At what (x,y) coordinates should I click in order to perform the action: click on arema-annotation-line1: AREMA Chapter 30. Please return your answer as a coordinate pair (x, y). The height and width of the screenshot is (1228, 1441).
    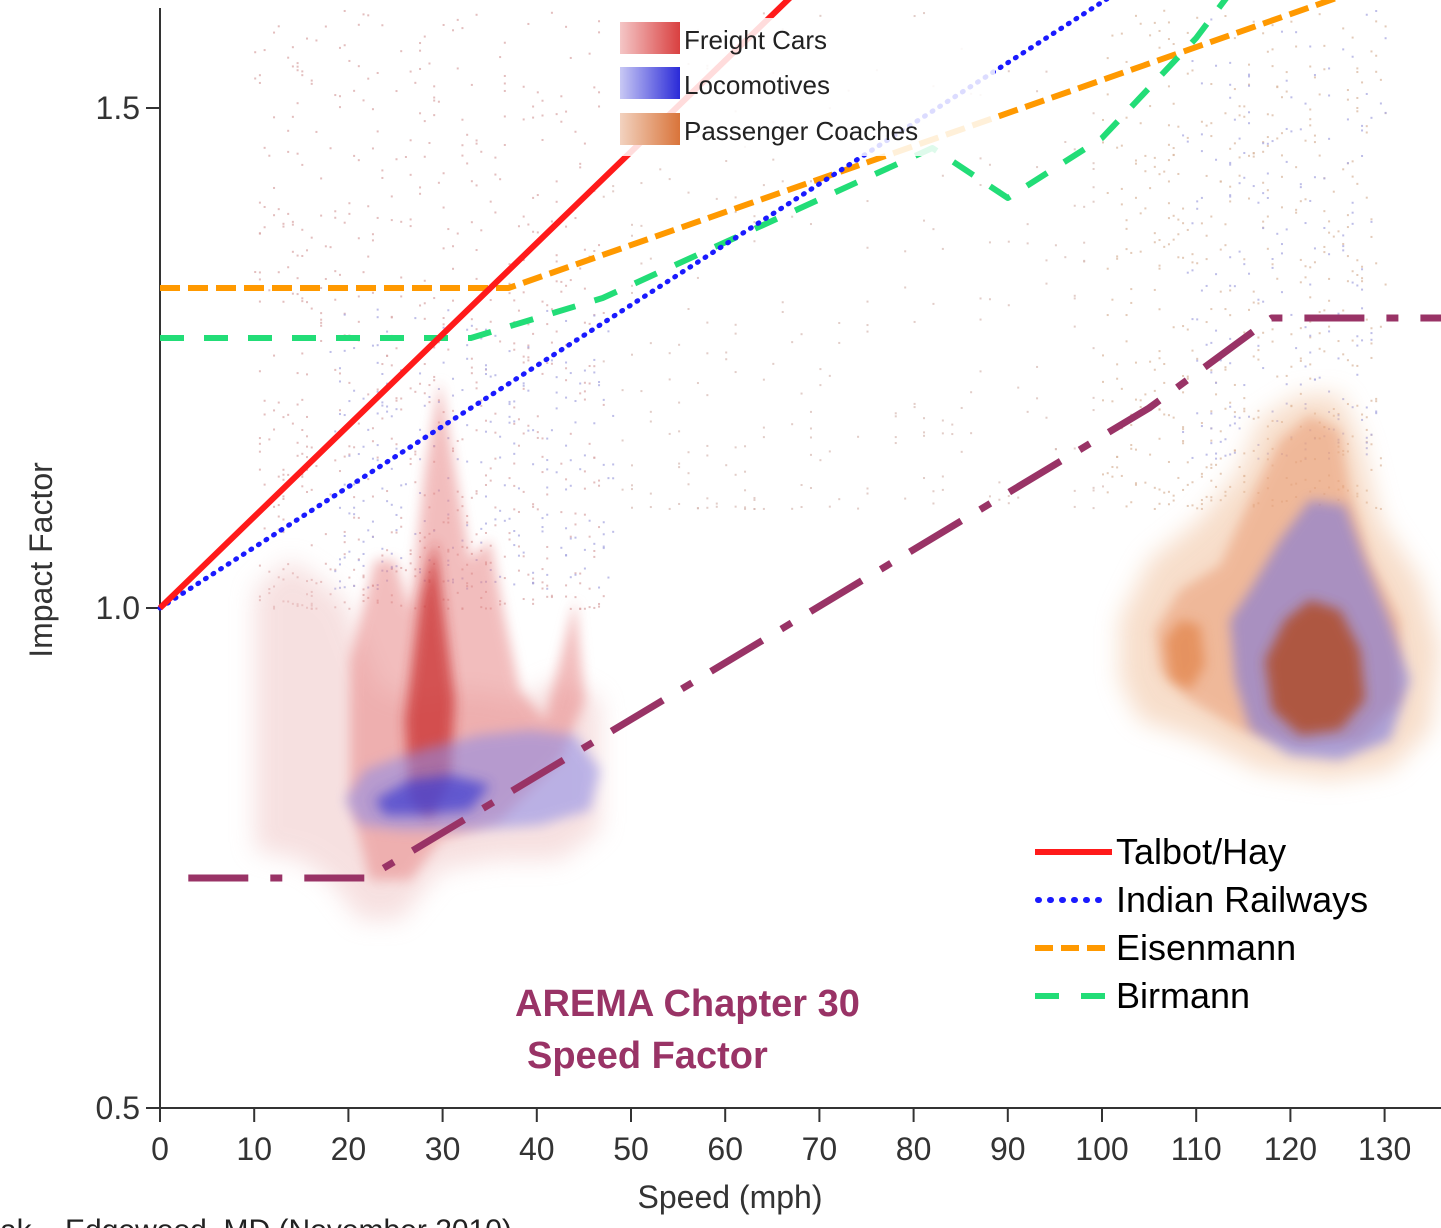
    Looking at the image, I should click on (687, 1004).